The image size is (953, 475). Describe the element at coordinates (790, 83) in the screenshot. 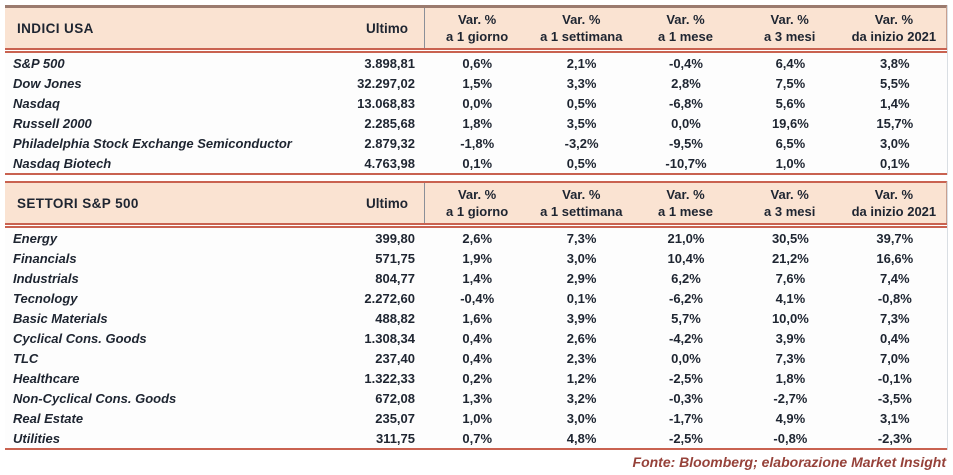

I see `var-value: 7,5%` at that location.